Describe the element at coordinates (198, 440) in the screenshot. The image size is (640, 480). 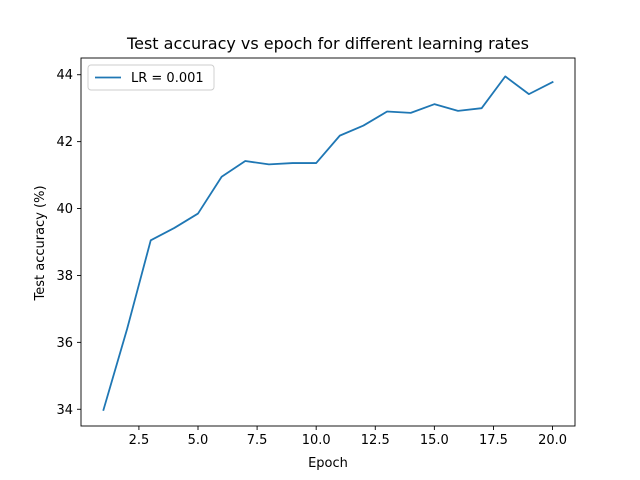
I see `x-tick-label: 5.0` at that location.